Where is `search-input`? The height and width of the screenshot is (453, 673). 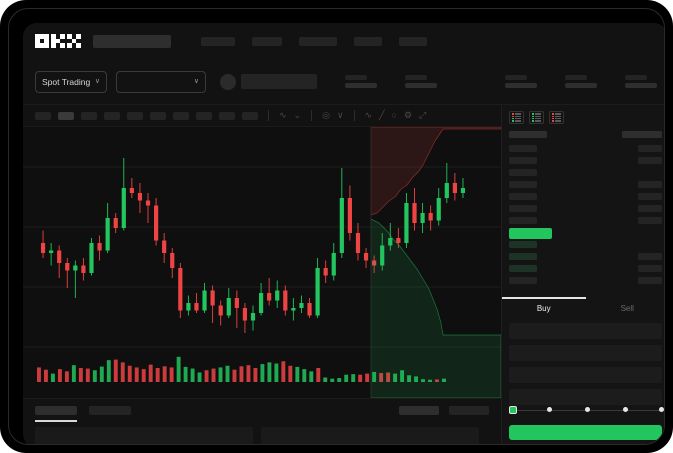
search-input is located at coordinates (132, 41).